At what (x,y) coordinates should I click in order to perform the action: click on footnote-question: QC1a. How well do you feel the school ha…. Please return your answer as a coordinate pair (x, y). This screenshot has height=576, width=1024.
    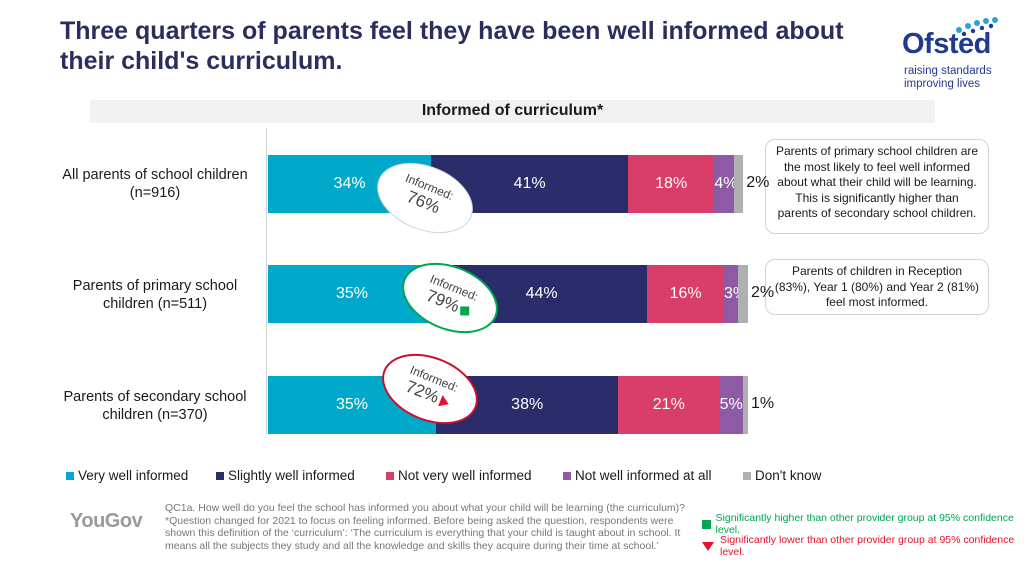
    Looking at the image, I should click on (425, 508).